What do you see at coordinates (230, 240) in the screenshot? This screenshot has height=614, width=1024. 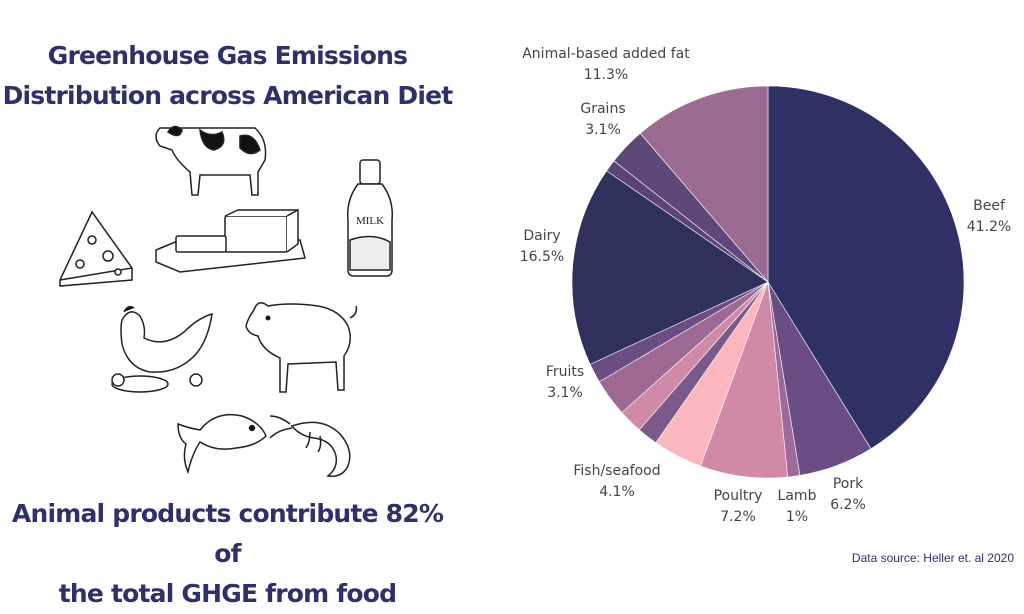 I see `butter-icon` at bounding box center [230, 240].